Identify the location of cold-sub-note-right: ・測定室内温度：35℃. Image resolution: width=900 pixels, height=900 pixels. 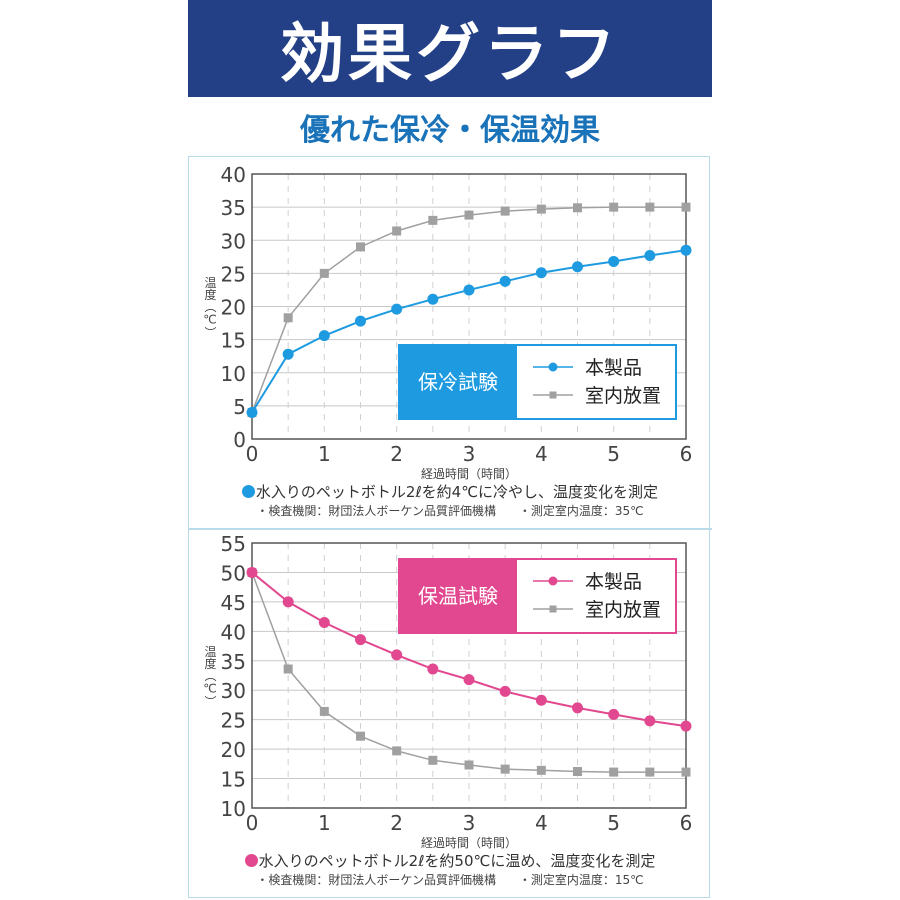
(581, 511).